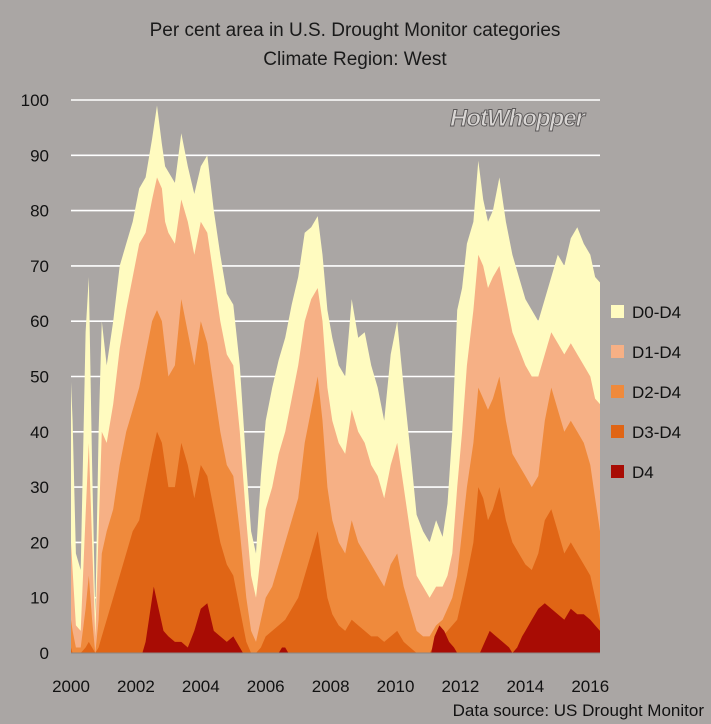 Image resolution: width=711 pixels, height=724 pixels. Describe the element at coordinates (590, 686) in the screenshot. I see `x-tick-label: 2016` at that location.